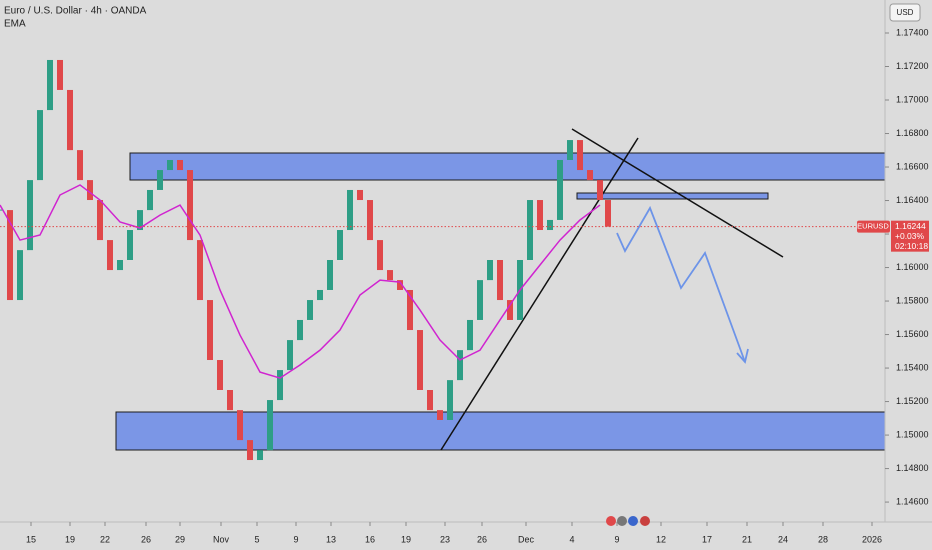 This screenshot has height=550, width=932. I want to click on symbol-tag-label: EURUSD, so click(873, 226).